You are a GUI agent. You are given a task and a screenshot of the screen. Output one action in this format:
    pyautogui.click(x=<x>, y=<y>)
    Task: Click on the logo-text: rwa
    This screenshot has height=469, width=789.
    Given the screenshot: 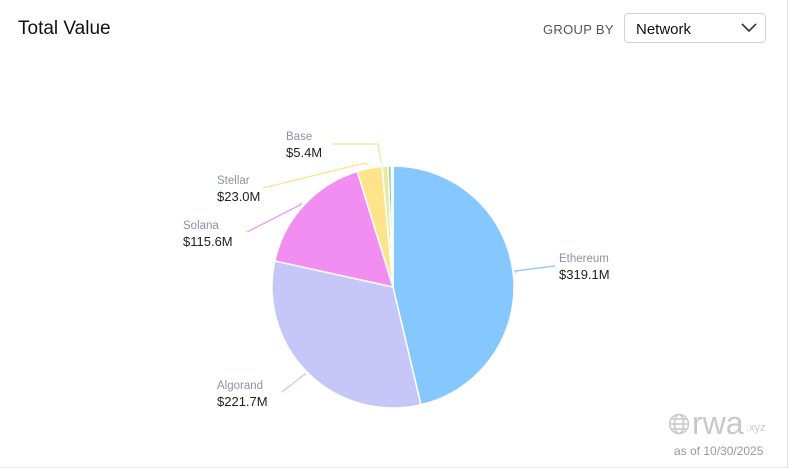 What is the action you would take?
    pyautogui.click(x=718, y=423)
    